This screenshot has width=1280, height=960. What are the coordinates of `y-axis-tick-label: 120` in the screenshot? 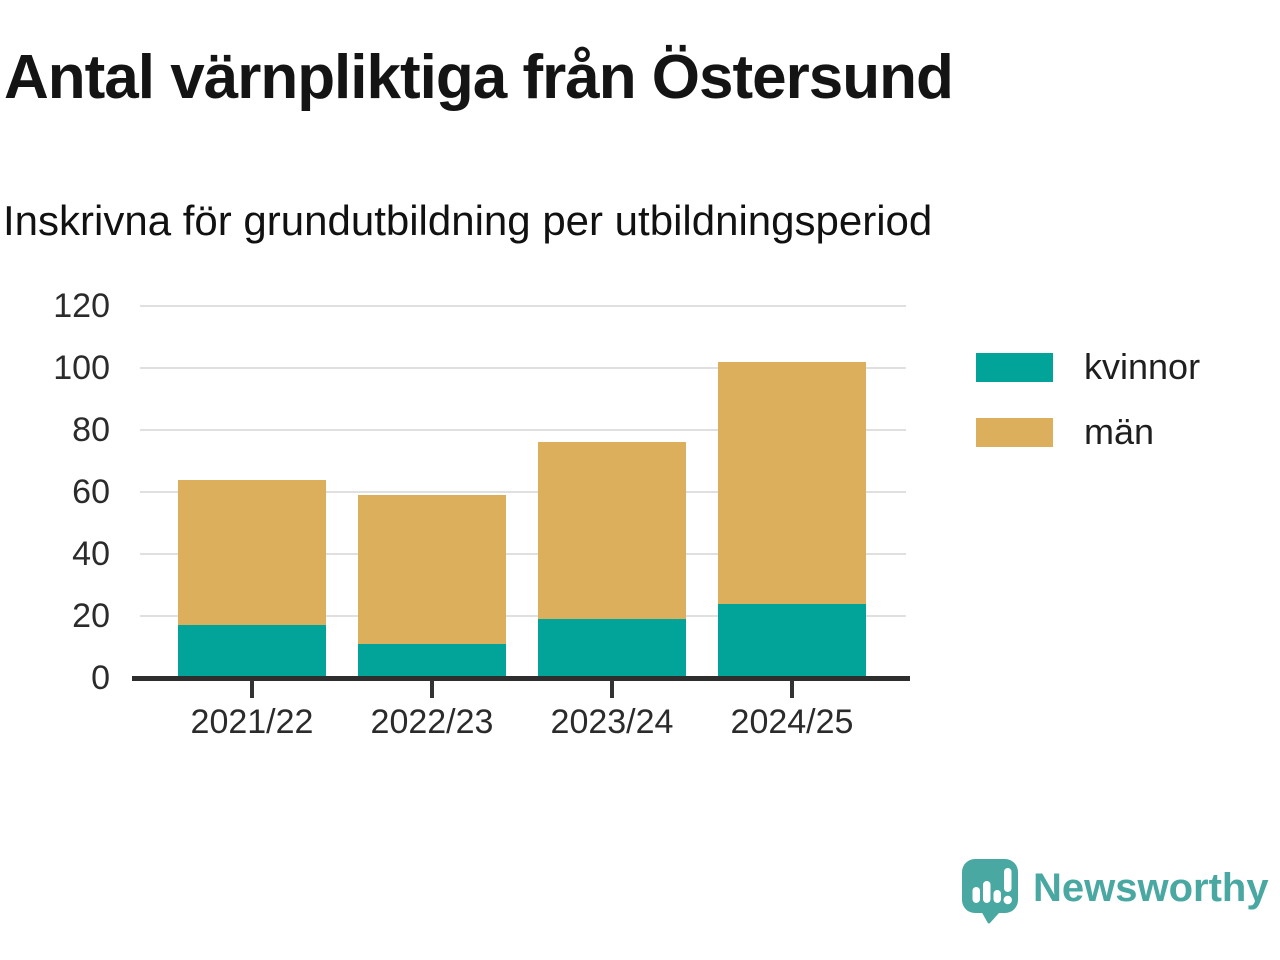 It's located at (81, 306).